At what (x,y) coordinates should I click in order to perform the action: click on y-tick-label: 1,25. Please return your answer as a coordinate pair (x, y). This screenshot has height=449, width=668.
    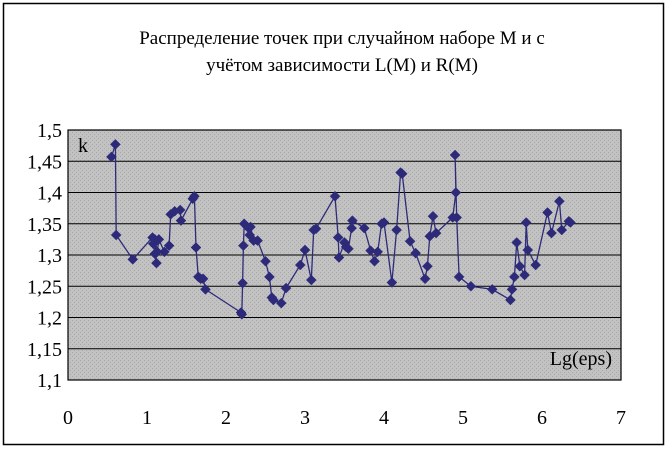
    Looking at the image, I should click on (44, 287).